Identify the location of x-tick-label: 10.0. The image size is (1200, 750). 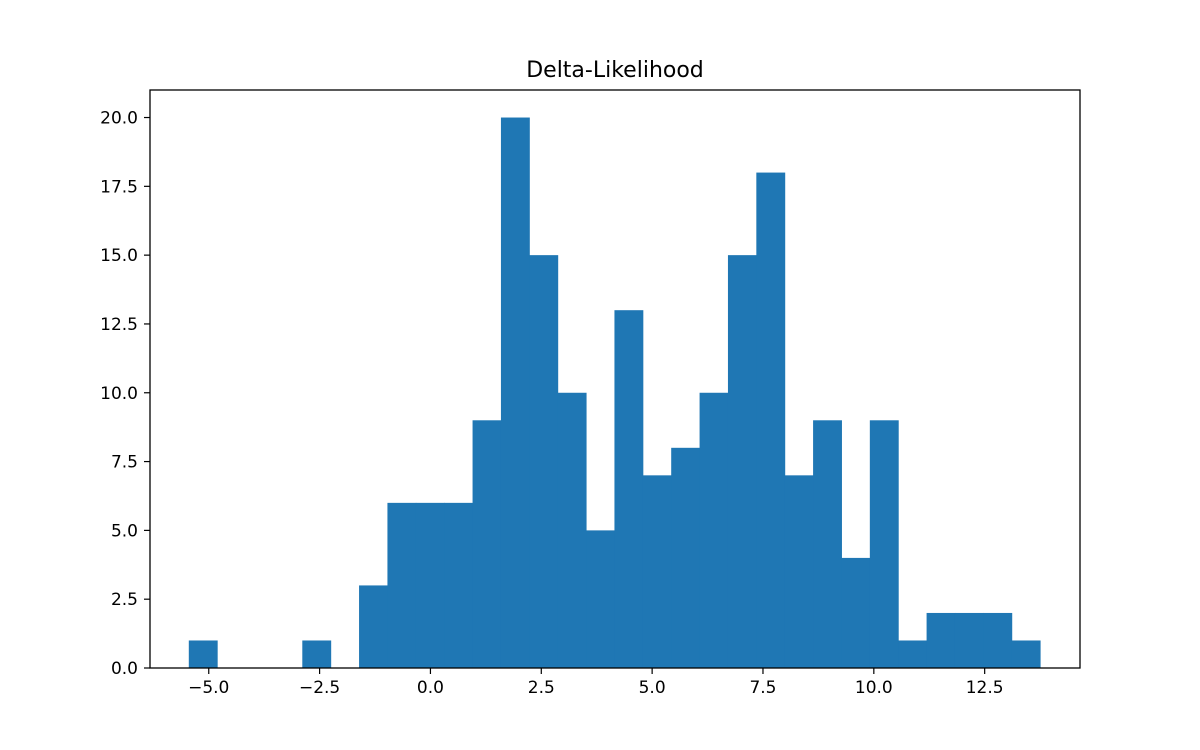
(874, 688).